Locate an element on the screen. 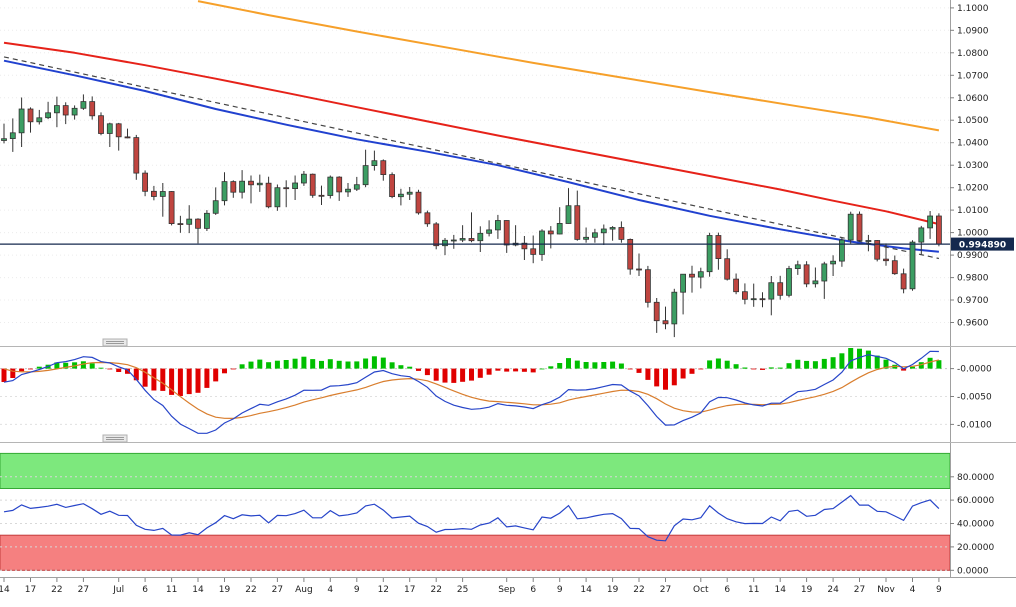 The height and width of the screenshot is (607, 1016). time-tick-label: Jul is located at coordinates (118, 590).